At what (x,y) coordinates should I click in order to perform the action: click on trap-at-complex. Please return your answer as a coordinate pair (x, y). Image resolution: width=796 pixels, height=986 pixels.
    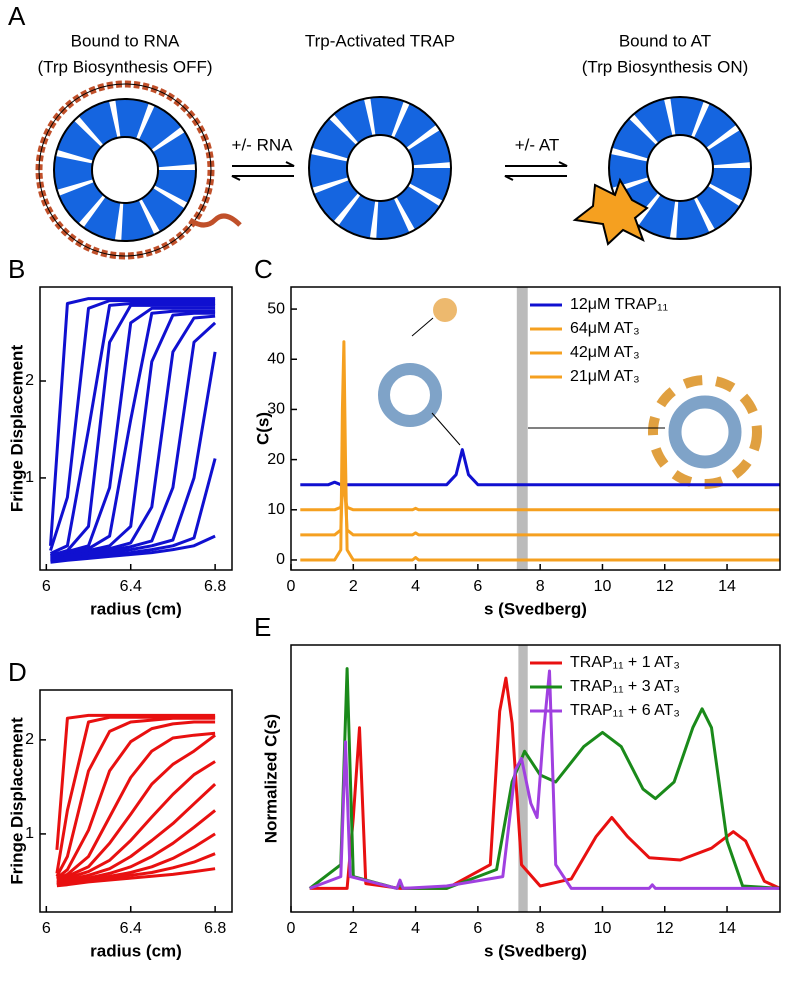
    Looking at the image, I should click on (662, 171).